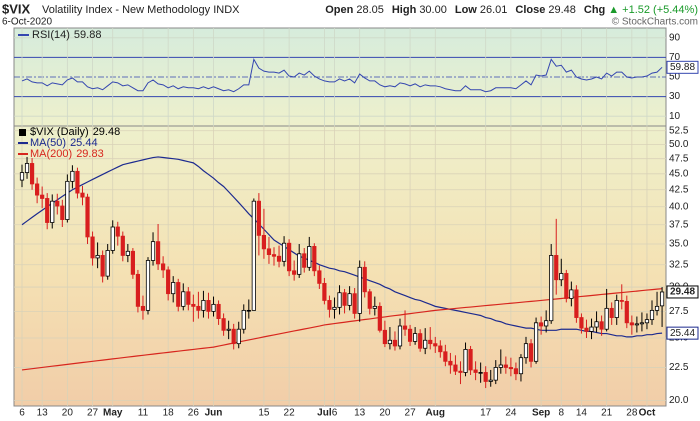 The image size is (700, 421). Describe the element at coordinates (679, 144) in the screenshot. I see `y-tick-label: 50.0` at that location.